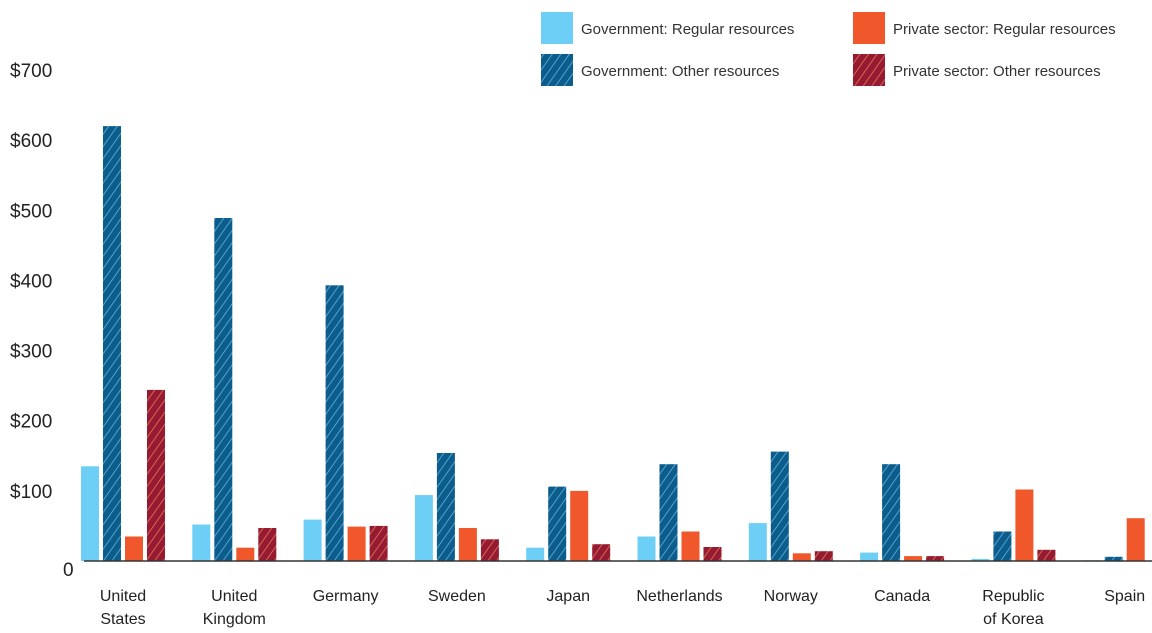 The height and width of the screenshot is (633, 1152). Describe the element at coordinates (1124, 596) in the screenshot. I see `category-label: Spain` at that location.